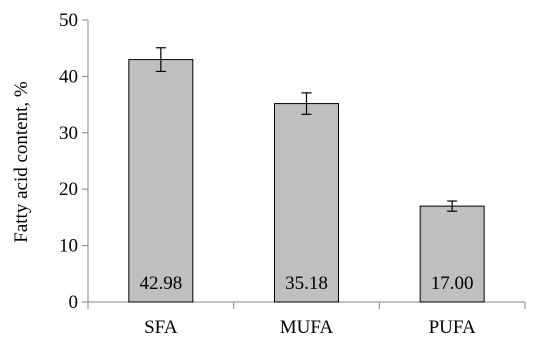 This screenshot has width=533, height=340. What do you see at coordinates (306, 305) in the screenshot?
I see `x-axis` at bounding box center [306, 305].